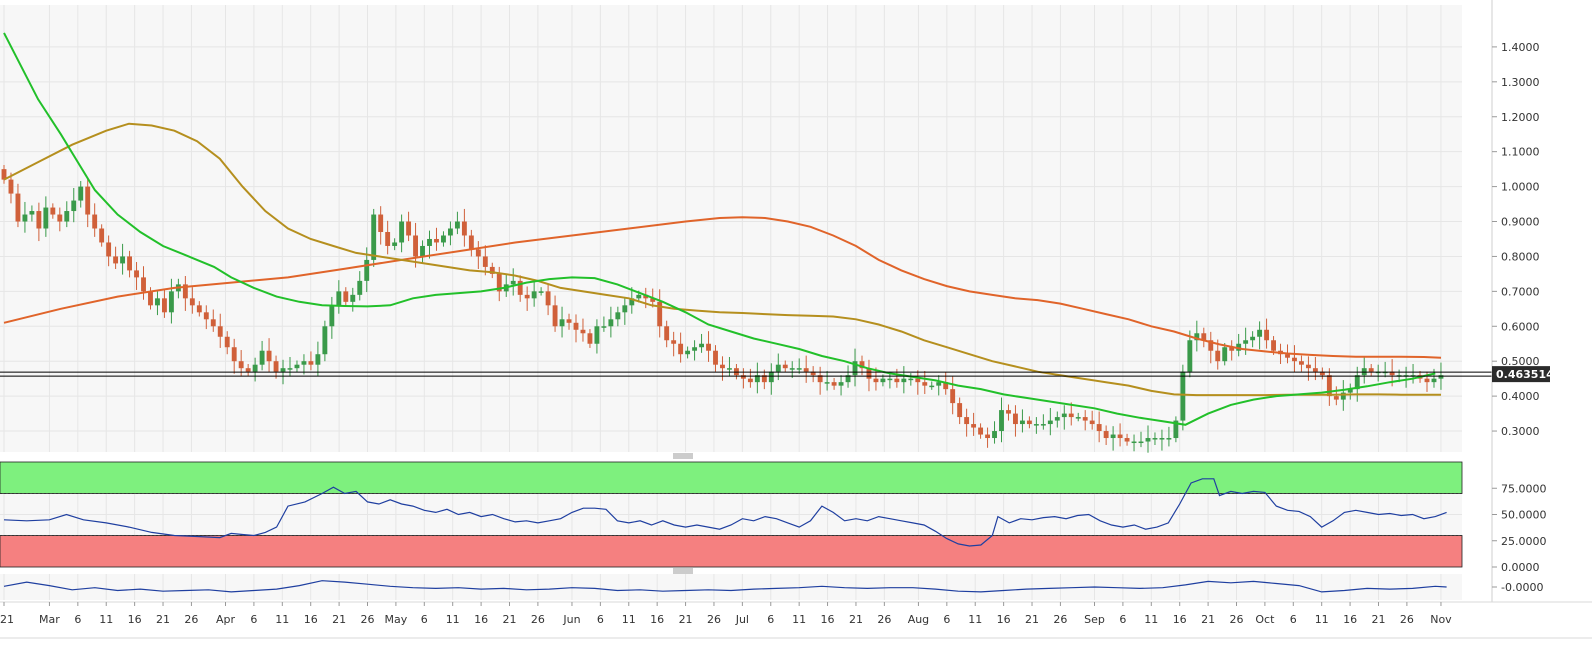 The height and width of the screenshot is (668, 1592). Describe the element at coordinates (1520, 396) in the screenshot. I see `price-tick-label: 0.4000` at that location.